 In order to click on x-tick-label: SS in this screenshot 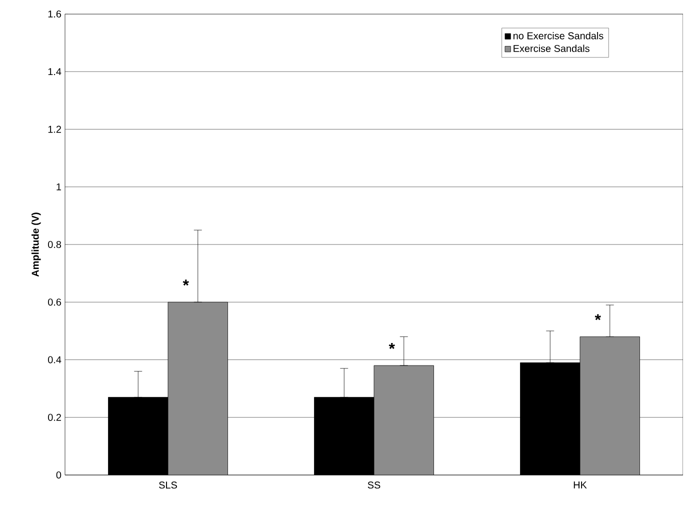, I will do `click(374, 485)`.